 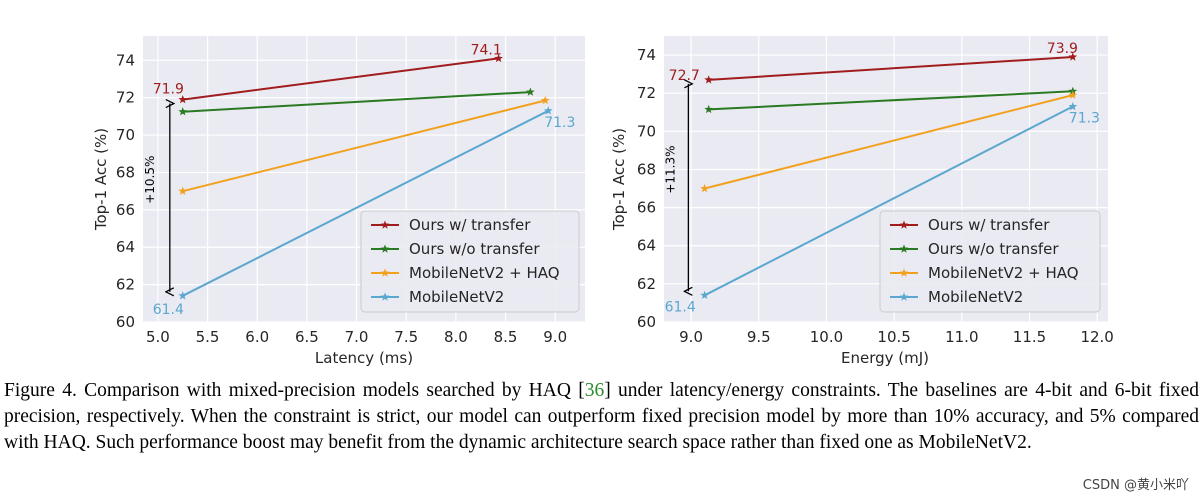 What do you see at coordinates (486, 50) in the screenshot?
I see `point-value-label: 74.1` at bounding box center [486, 50].